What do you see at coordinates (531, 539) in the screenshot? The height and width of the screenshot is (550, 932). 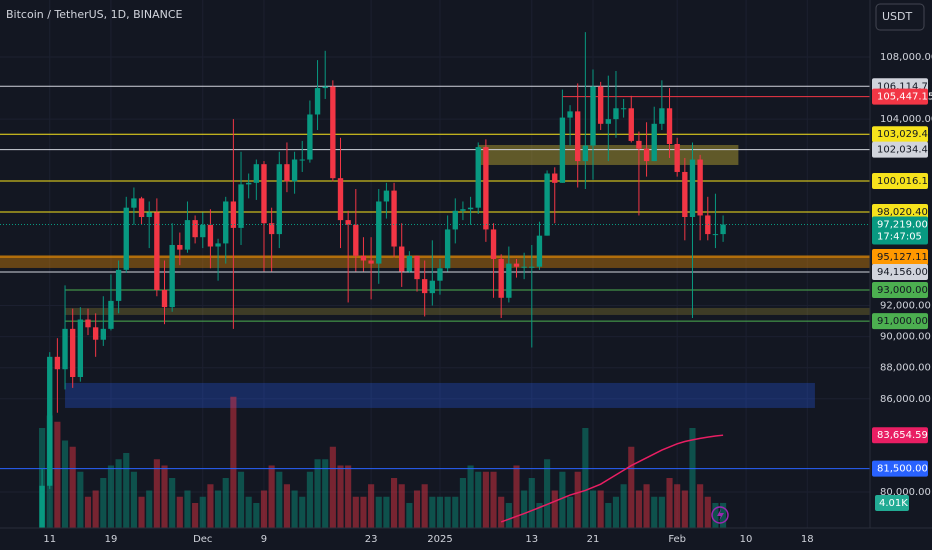 I see `x-tick-label: 13` at bounding box center [531, 539].